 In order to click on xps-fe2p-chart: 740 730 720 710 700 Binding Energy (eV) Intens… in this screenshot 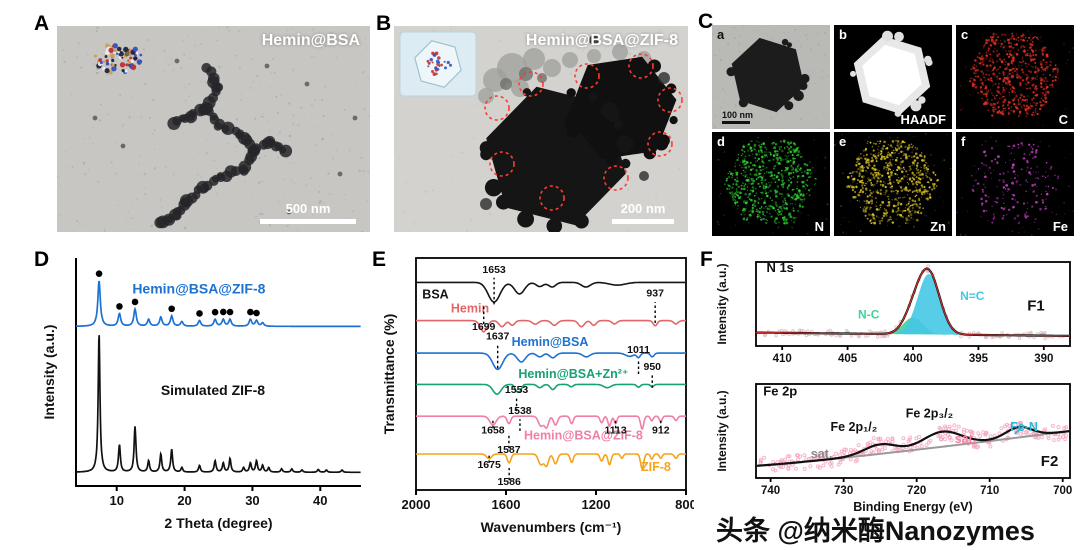, I will do `click(893, 448)`.